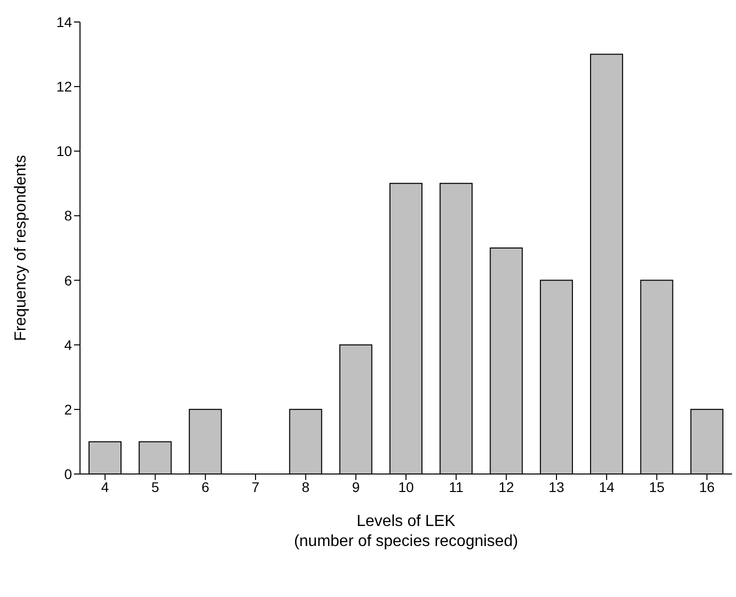 The height and width of the screenshot is (597, 736). Describe the element at coordinates (406, 486) in the screenshot. I see `x-tick-label: 10` at that location.